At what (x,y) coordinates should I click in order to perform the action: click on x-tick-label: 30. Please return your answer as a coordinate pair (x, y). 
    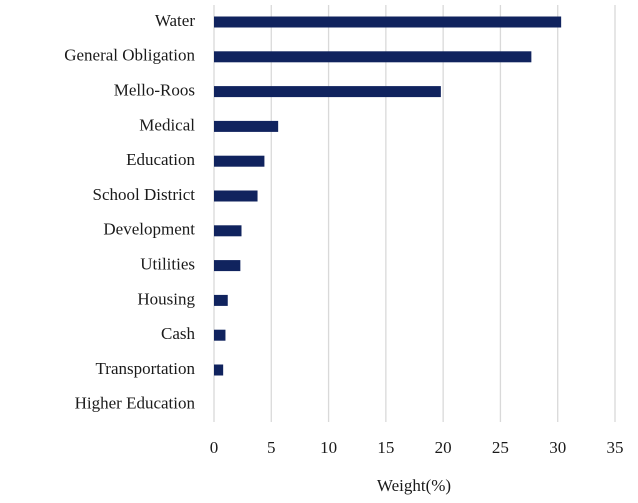
    Looking at the image, I should click on (557, 447).